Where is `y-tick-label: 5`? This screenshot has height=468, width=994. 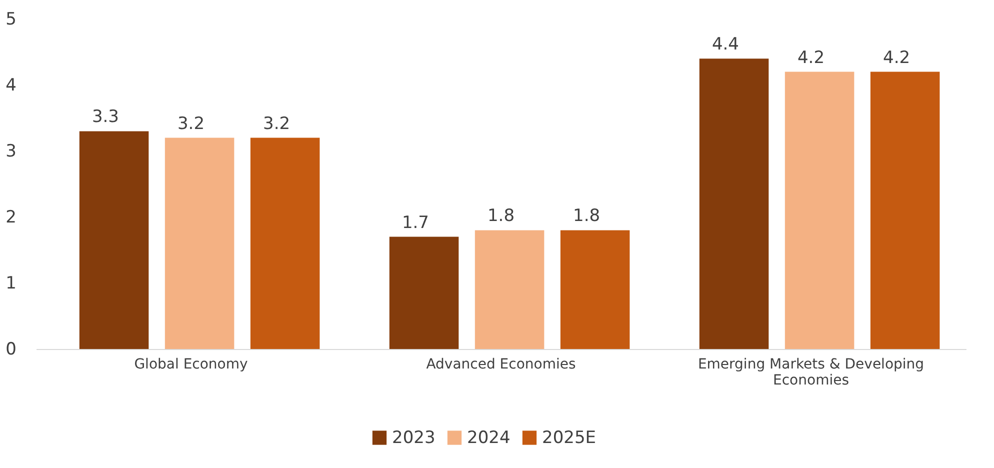 y-tick-label: 5 is located at coordinates (11, 20).